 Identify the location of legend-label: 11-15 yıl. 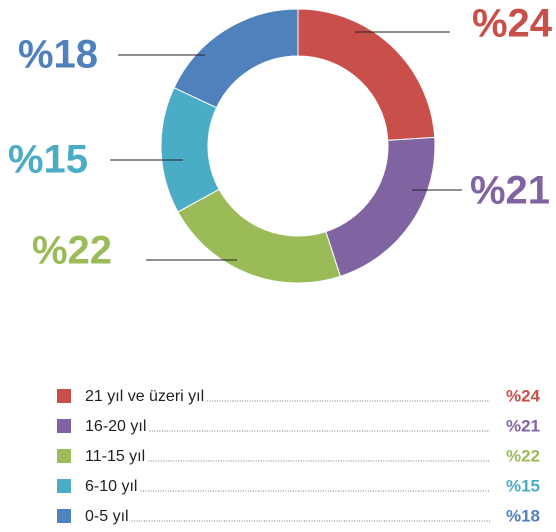
(115, 456).